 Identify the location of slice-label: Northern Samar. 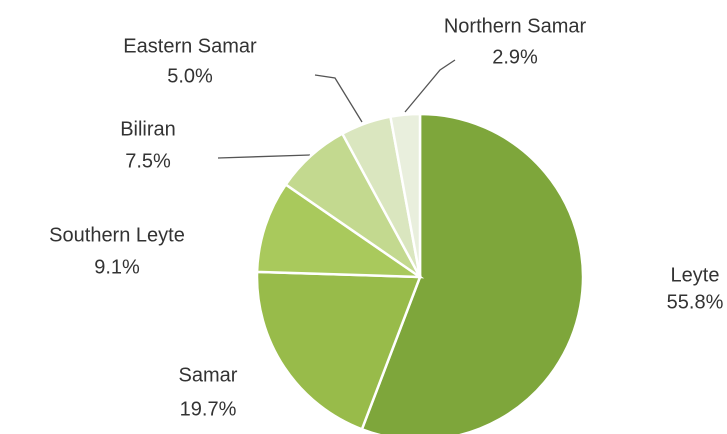
(515, 26).